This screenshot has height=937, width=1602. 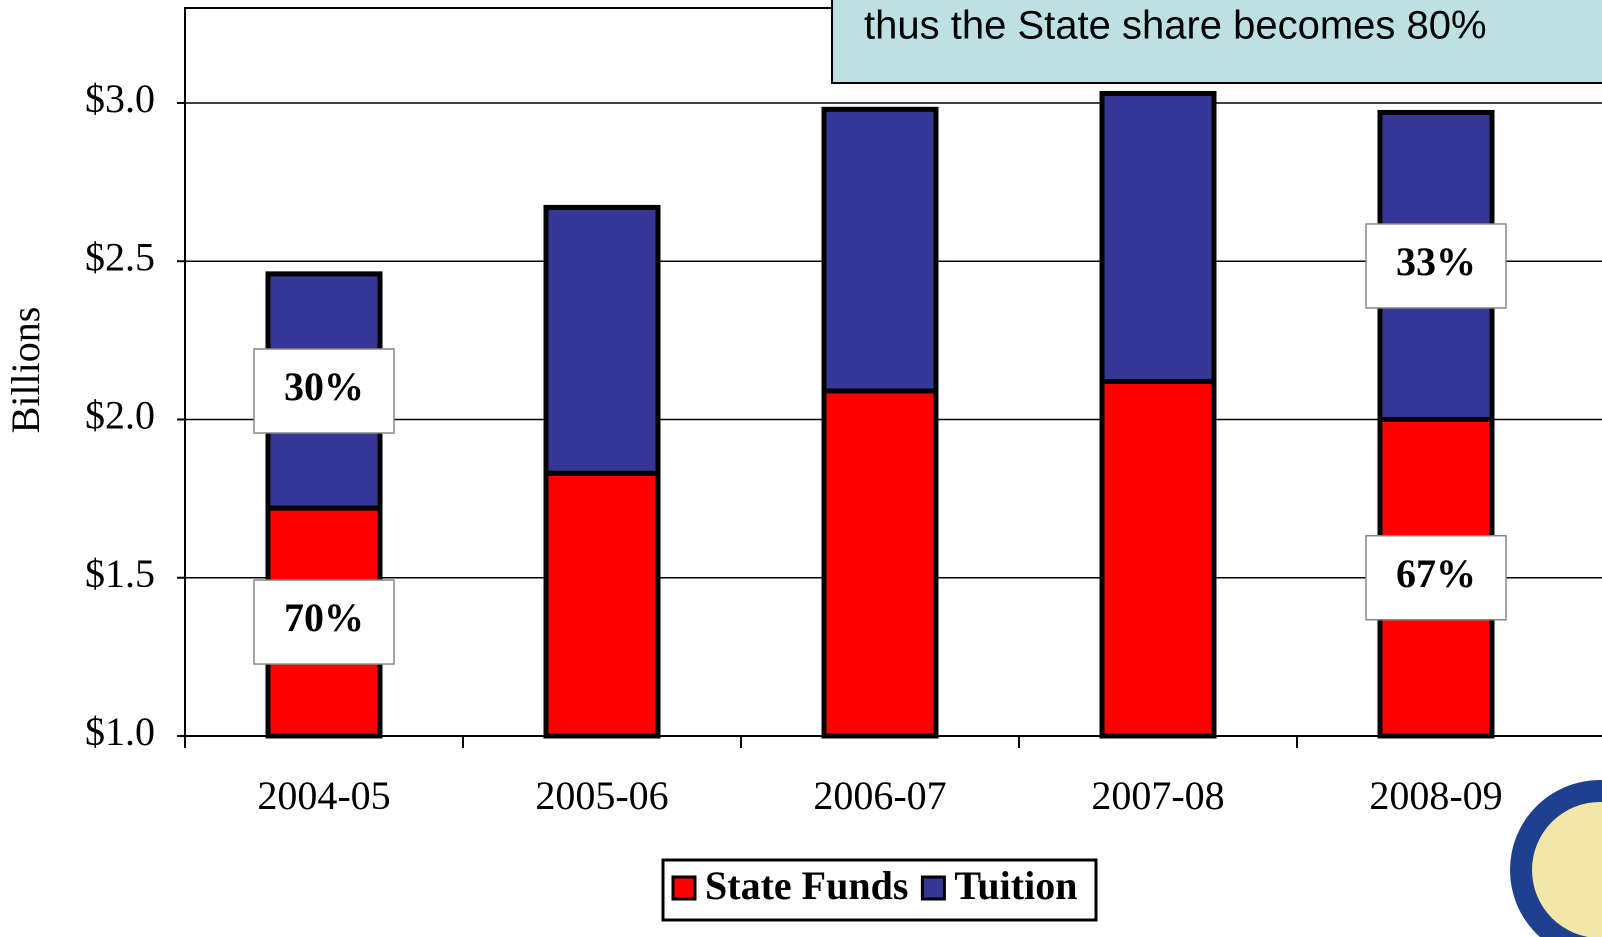 What do you see at coordinates (324, 617) in the screenshot?
I see `annotation: 70%` at bounding box center [324, 617].